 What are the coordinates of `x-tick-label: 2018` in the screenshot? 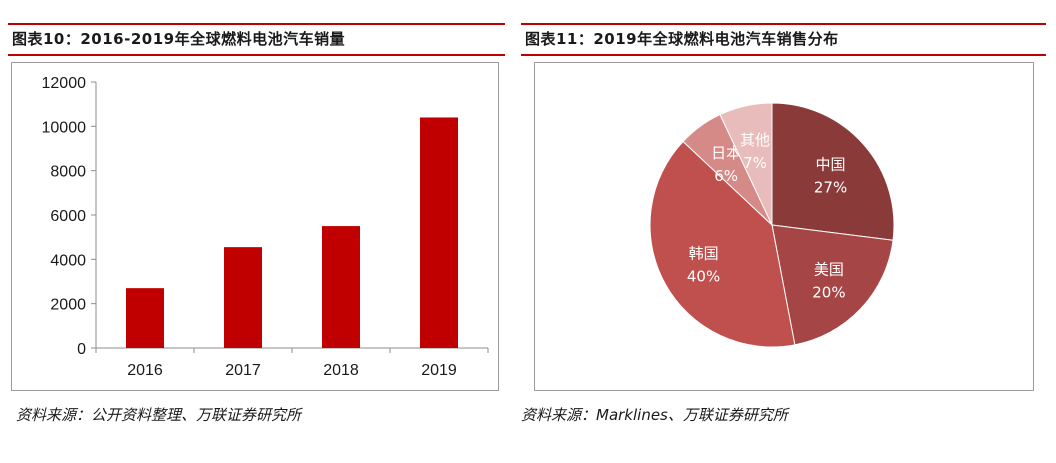 It's located at (341, 370).